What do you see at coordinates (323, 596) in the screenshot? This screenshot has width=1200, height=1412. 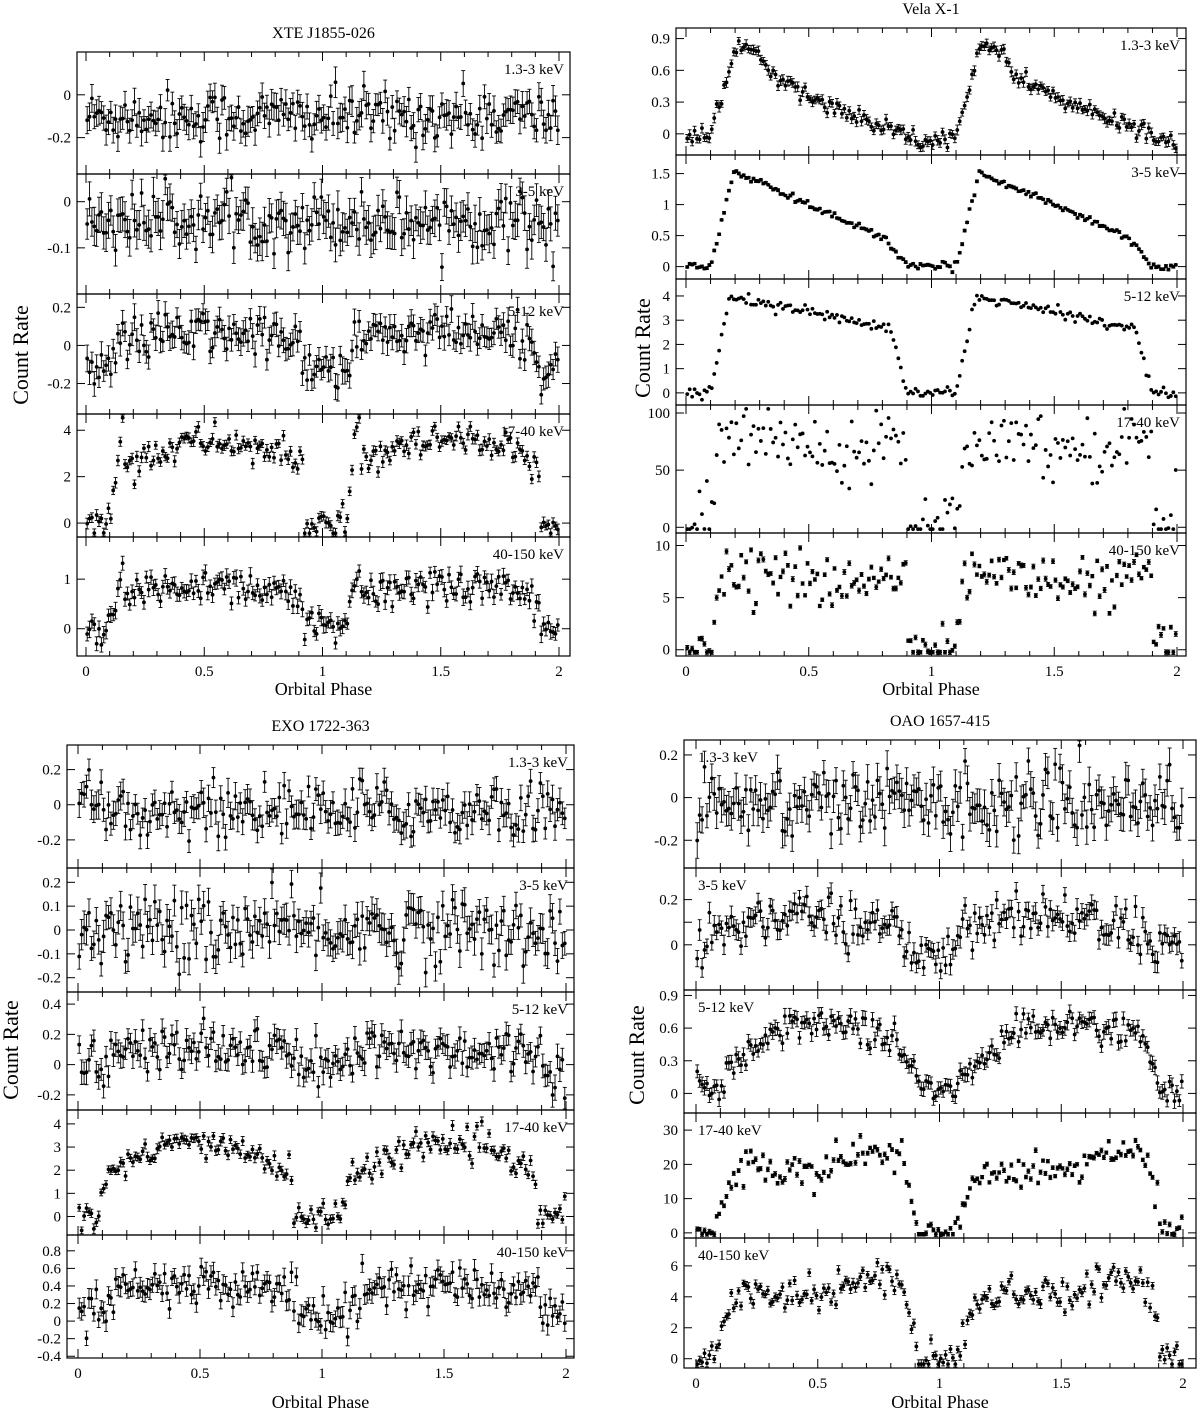 I see `panel-frame` at bounding box center [323, 596].